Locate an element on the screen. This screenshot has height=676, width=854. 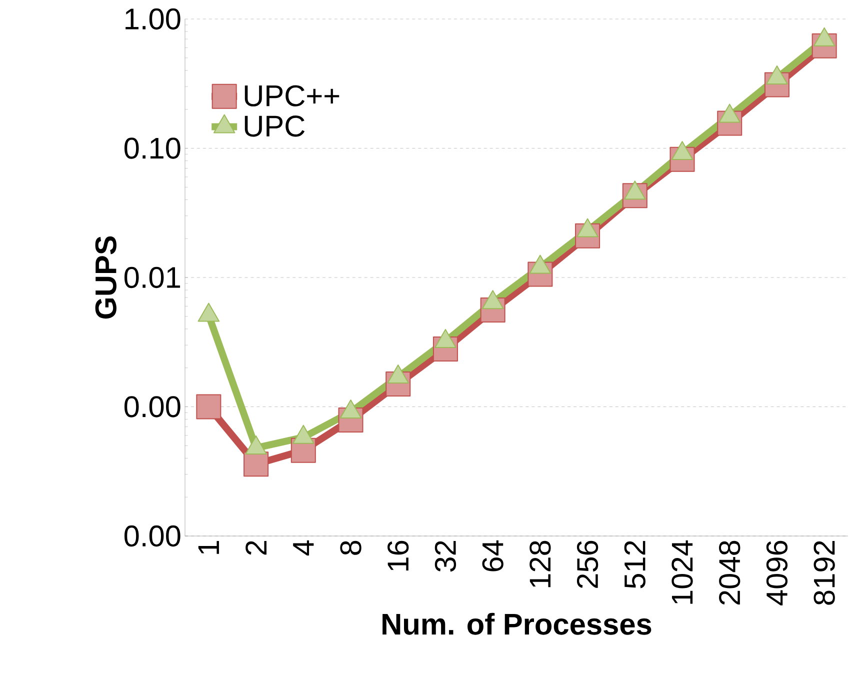
y-tick-label: 1.00 is located at coordinates (153, 19).